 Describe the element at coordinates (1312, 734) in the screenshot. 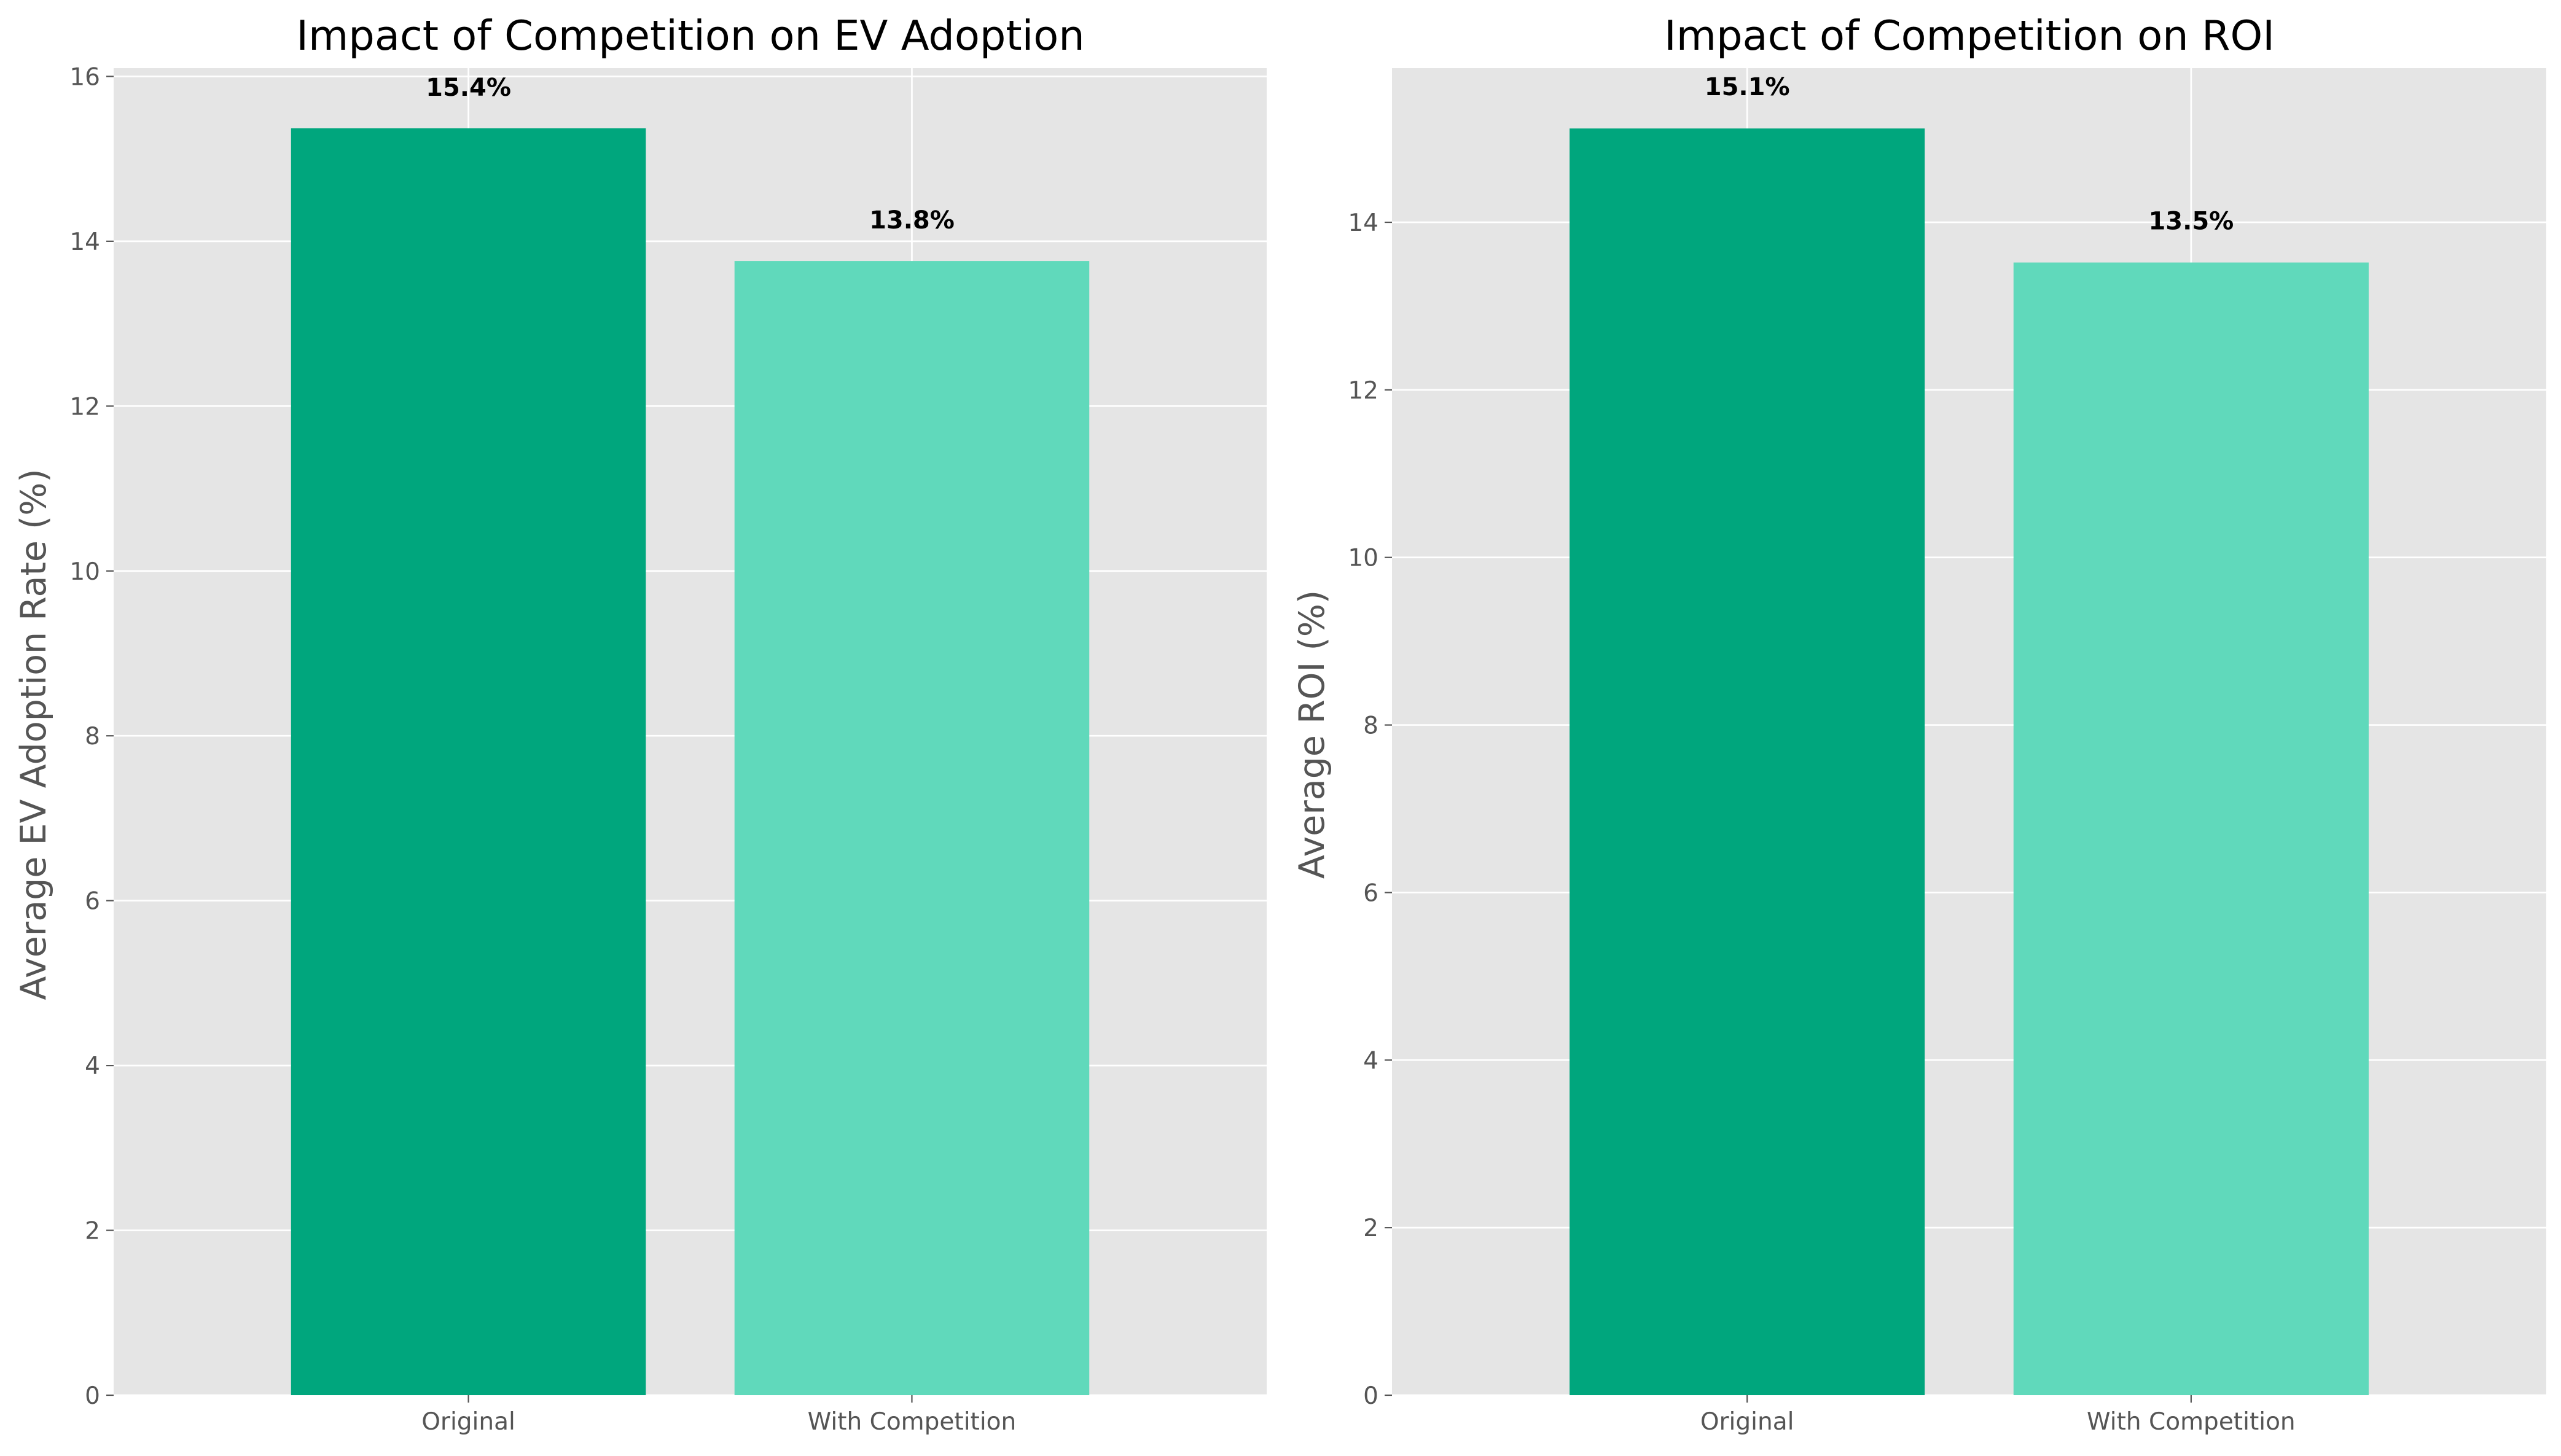

I see `y-axis-label: Average ROI (%)` at that location.